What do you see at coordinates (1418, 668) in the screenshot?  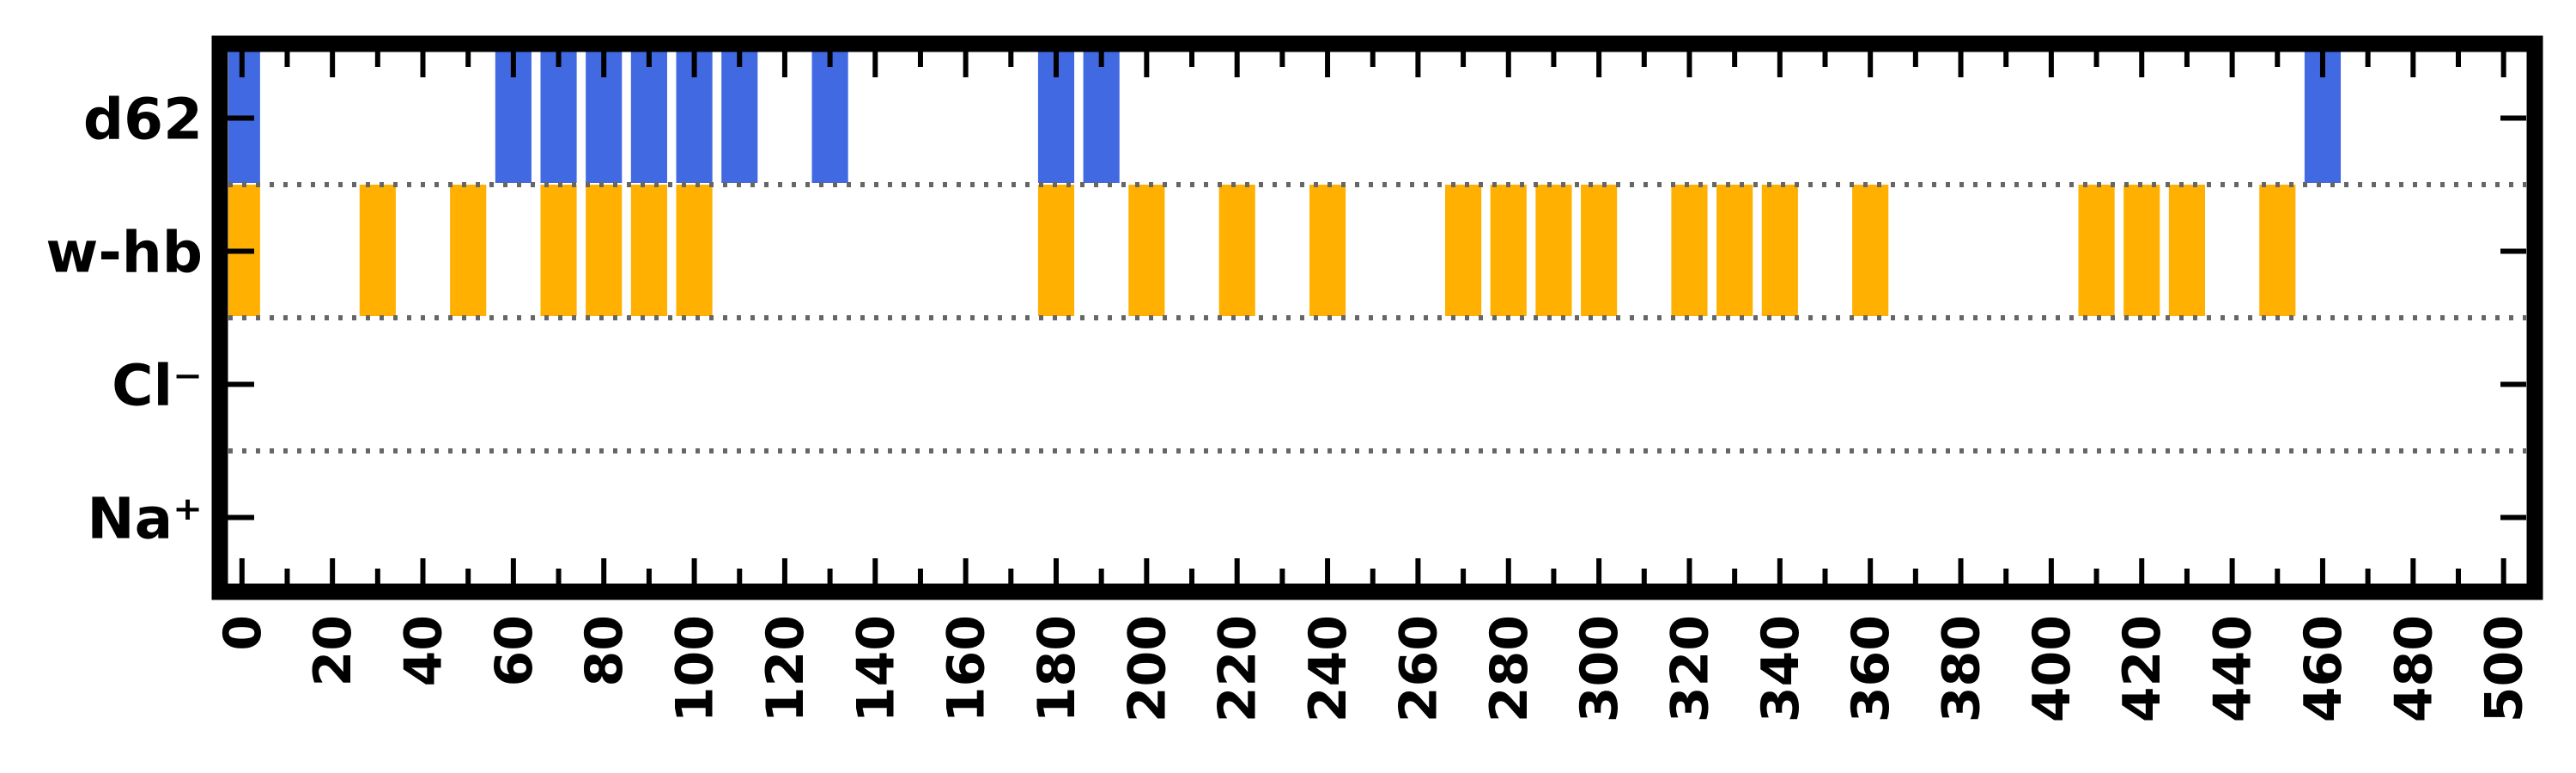 I see `x-label: 260` at bounding box center [1418, 668].